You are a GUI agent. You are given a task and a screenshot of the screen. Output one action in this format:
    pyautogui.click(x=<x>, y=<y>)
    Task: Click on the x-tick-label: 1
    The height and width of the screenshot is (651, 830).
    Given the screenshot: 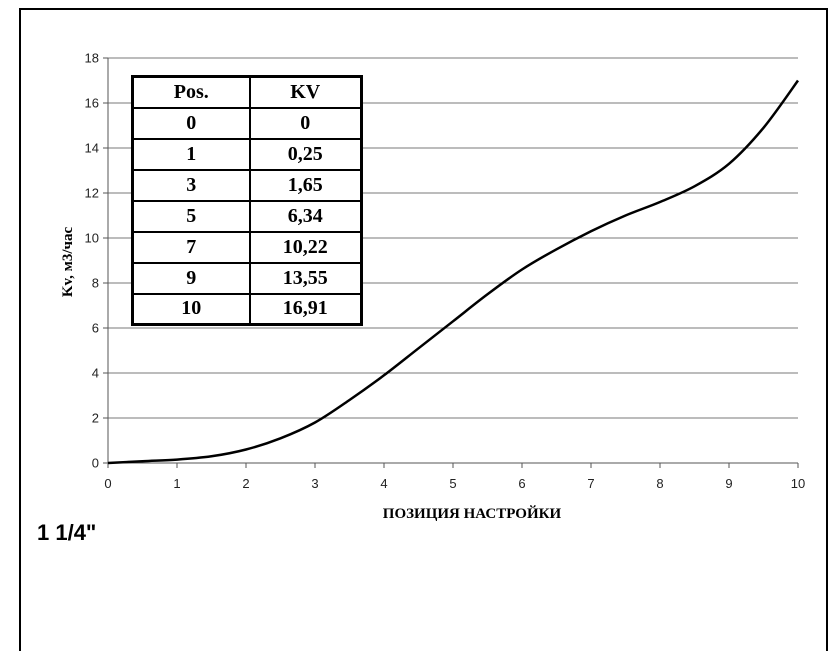 What is the action you would take?
    pyautogui.click(x=176, y=483)
    